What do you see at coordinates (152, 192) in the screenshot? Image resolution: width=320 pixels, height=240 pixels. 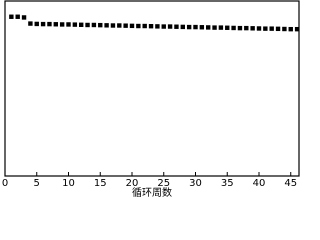 I see `x-axis-label: 循环周数` at bounding box center [152, 192].